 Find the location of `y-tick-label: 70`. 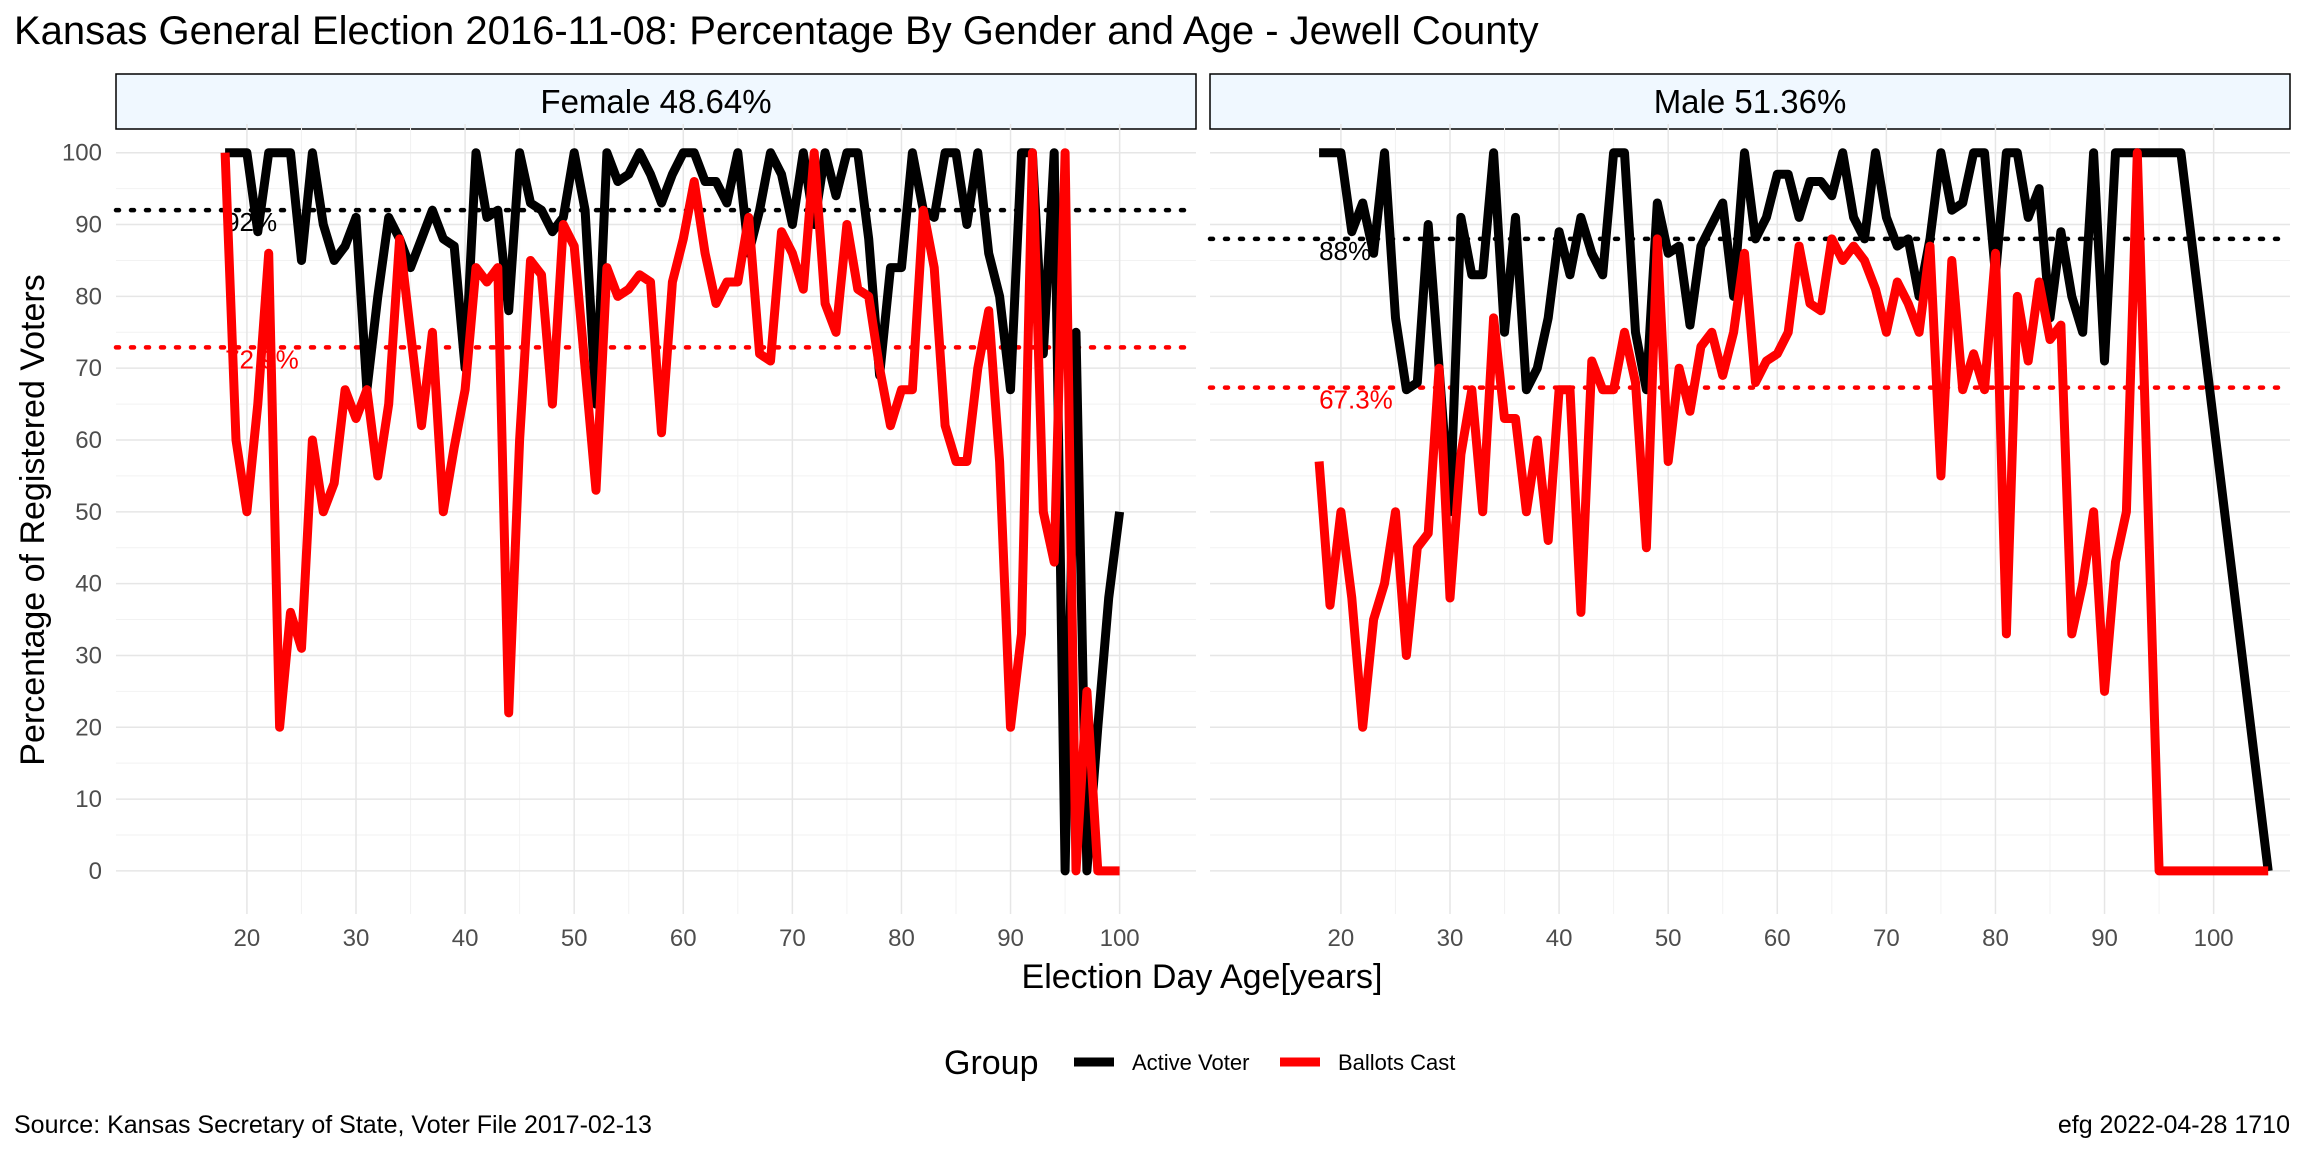

y-tick-label: 70 is located at coordinates (88, 368).